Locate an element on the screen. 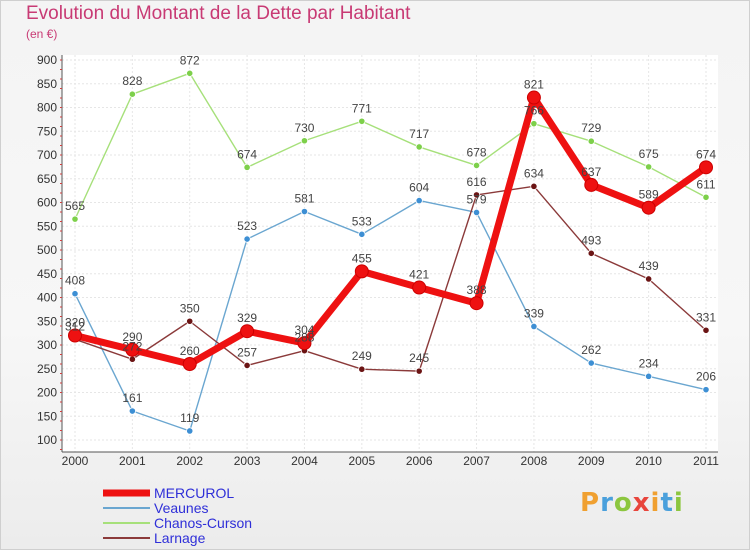 This screenshot has height=550, width=750. y-tick-label: 350 is located at coordinates (47, 321).